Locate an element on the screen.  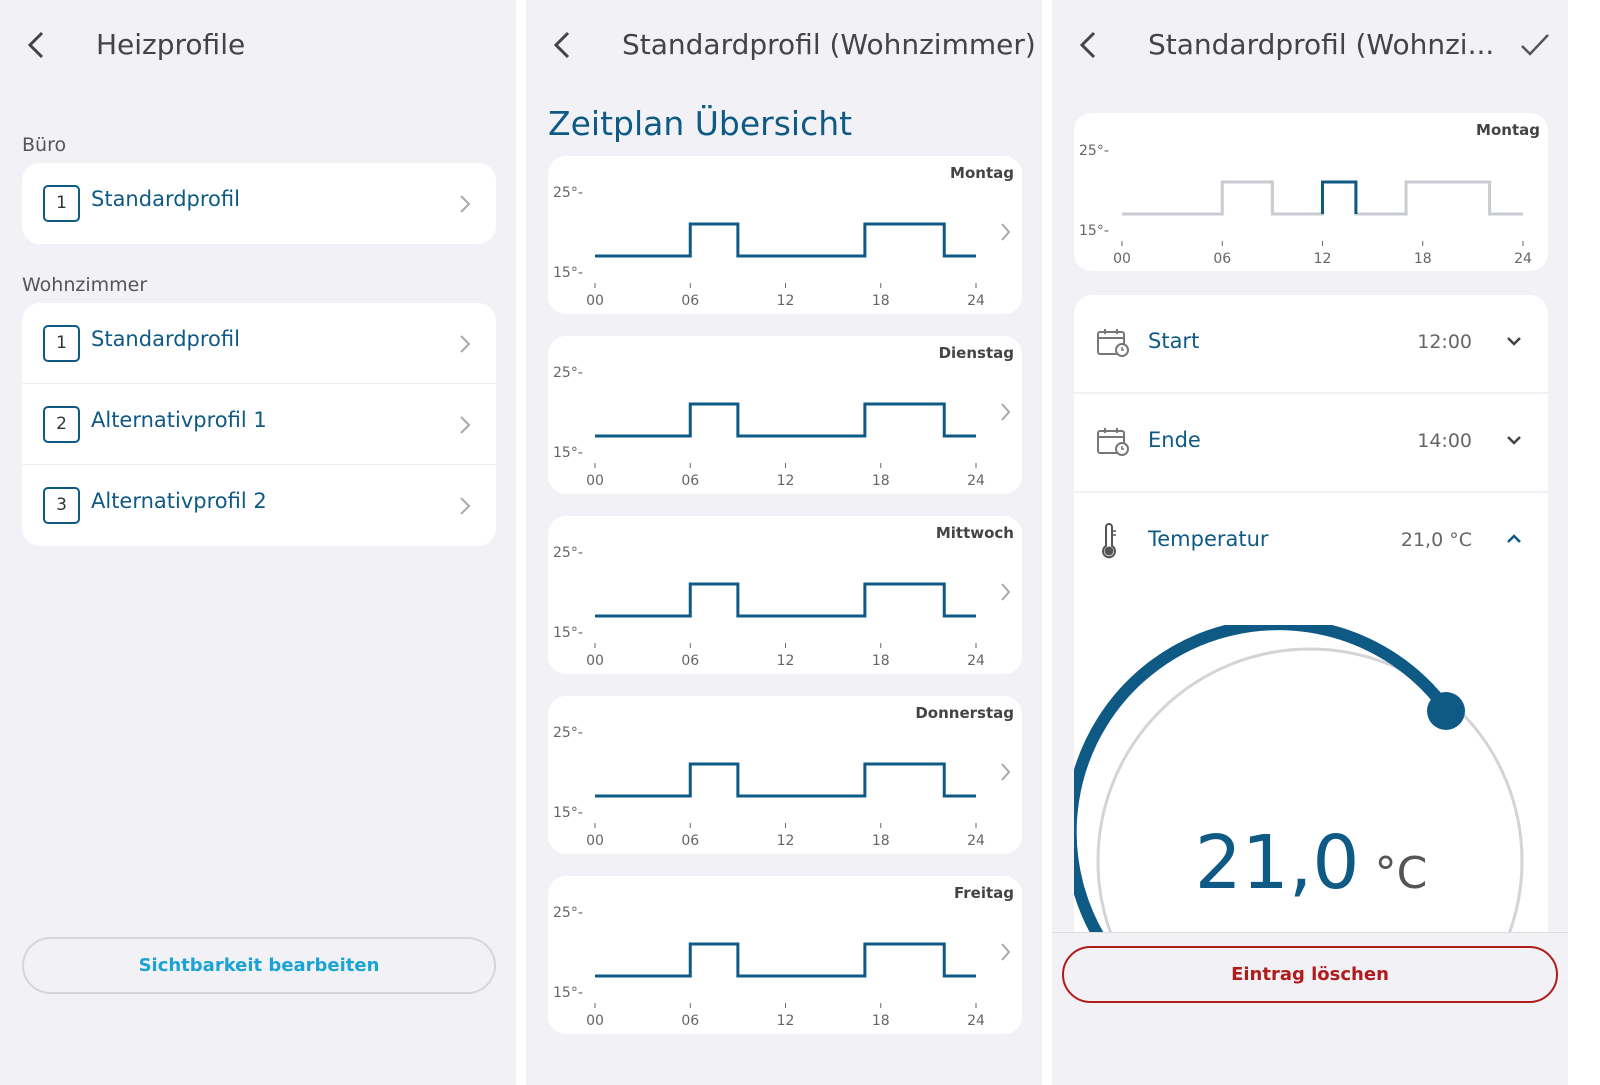
day-chart-card: Donnerstag 25°- 15°- 00 06 12 18 24 is located at coordinates (785, 775).